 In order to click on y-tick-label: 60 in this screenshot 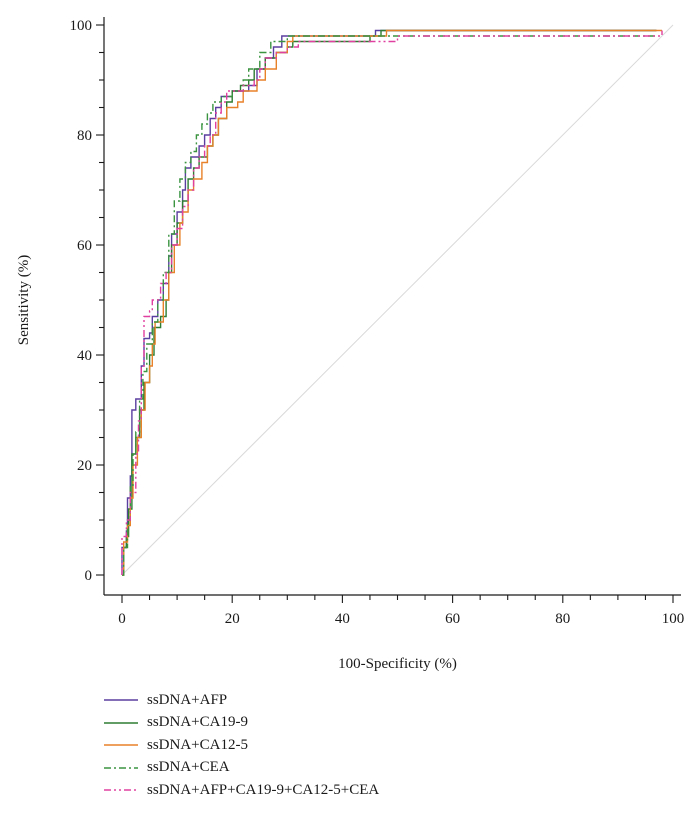, I will do `click(84, 246)`.